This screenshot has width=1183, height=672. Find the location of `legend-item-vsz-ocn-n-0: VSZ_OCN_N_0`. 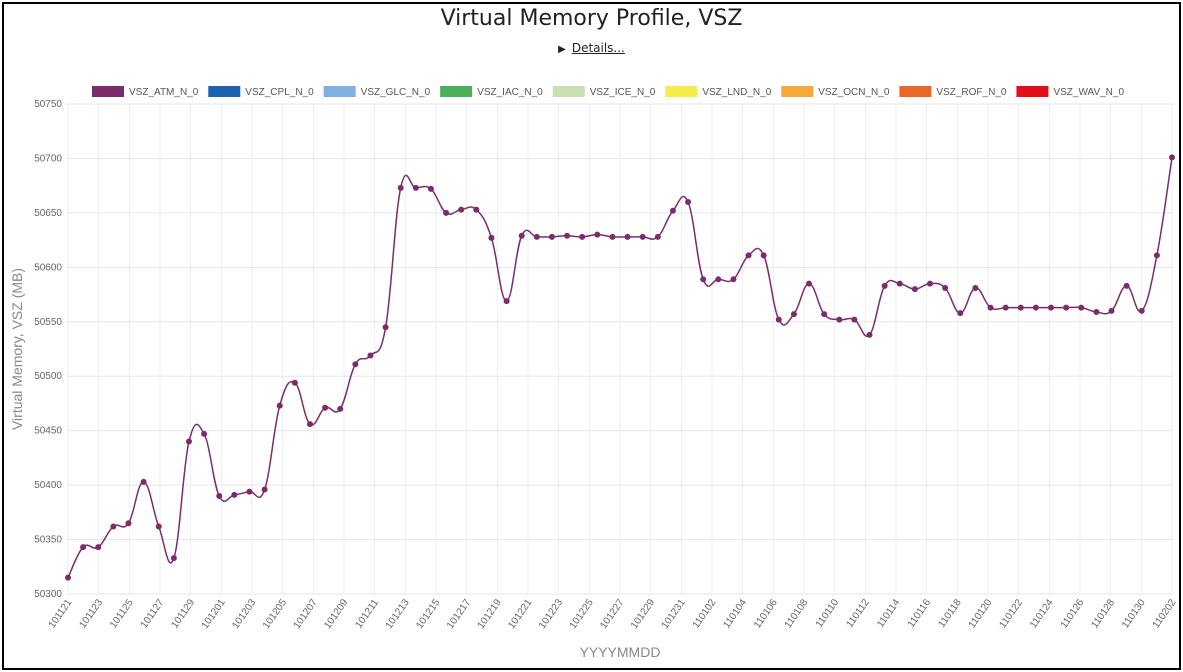

legend-item-vsz-ocn-n-0: VSZ_OCN_N_0 is located at coordinates (835, 92).